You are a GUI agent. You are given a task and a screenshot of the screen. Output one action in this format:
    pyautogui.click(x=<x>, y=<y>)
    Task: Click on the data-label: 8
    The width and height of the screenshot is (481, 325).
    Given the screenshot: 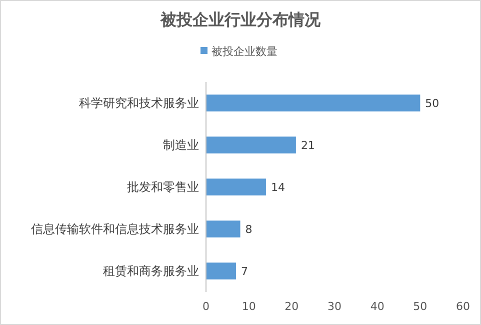 What is the action you would take?
    pyautogui.click(x=248, y=229)
    